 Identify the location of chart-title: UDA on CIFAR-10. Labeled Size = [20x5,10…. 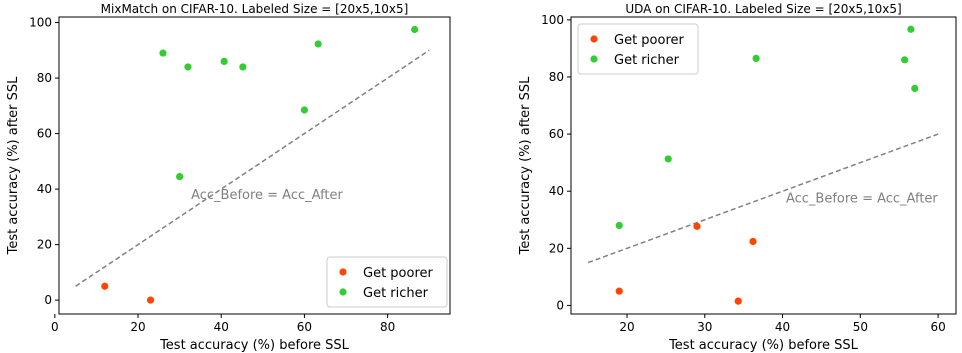
(763, 9).